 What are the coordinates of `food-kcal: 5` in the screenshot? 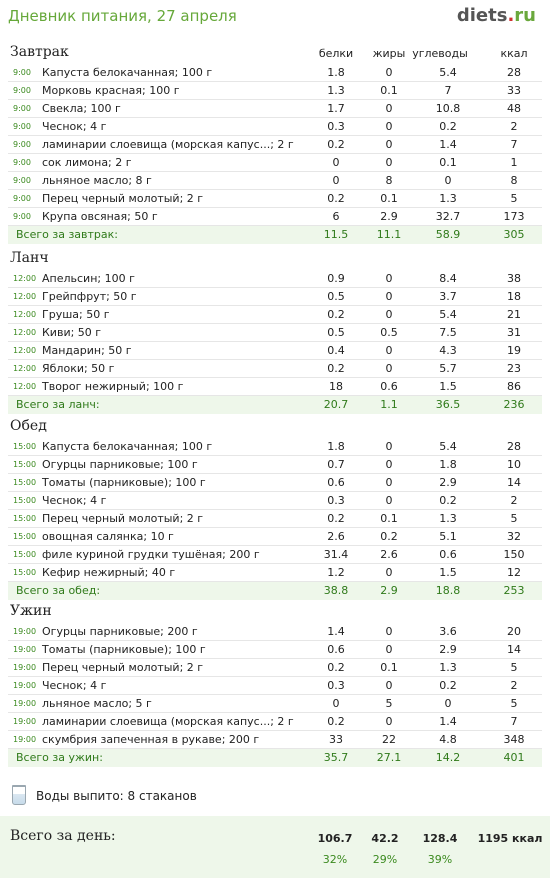 It's located at (514, 667).